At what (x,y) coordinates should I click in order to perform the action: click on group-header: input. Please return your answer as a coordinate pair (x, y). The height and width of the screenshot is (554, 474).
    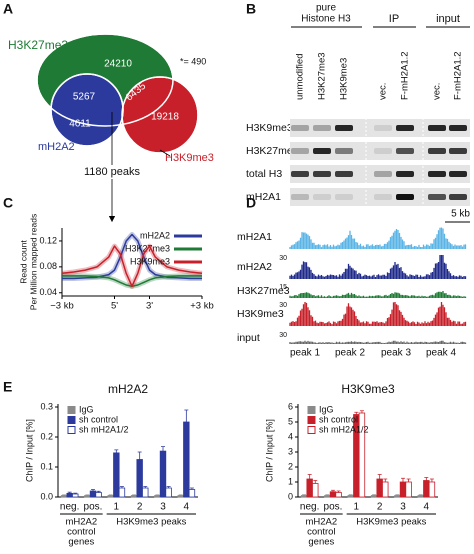
    Looking at the image, I should click on (448, 19).